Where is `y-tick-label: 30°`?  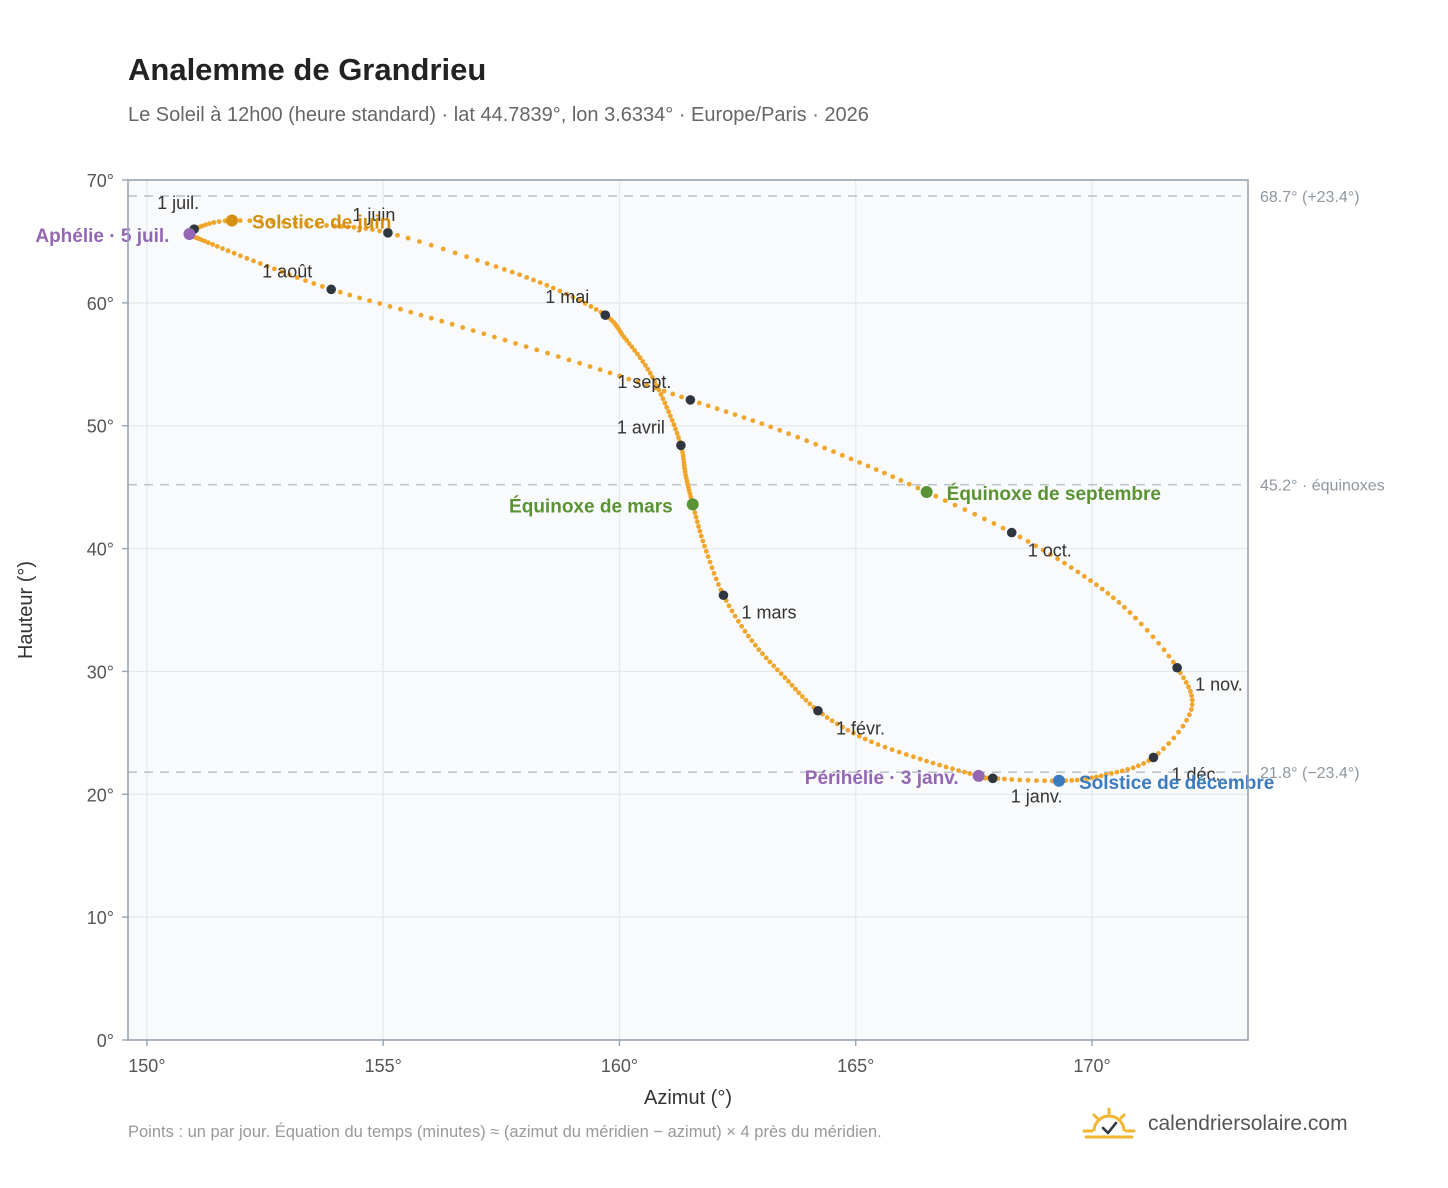
y-tick-label: 30° is located at coordinates (100, 672).